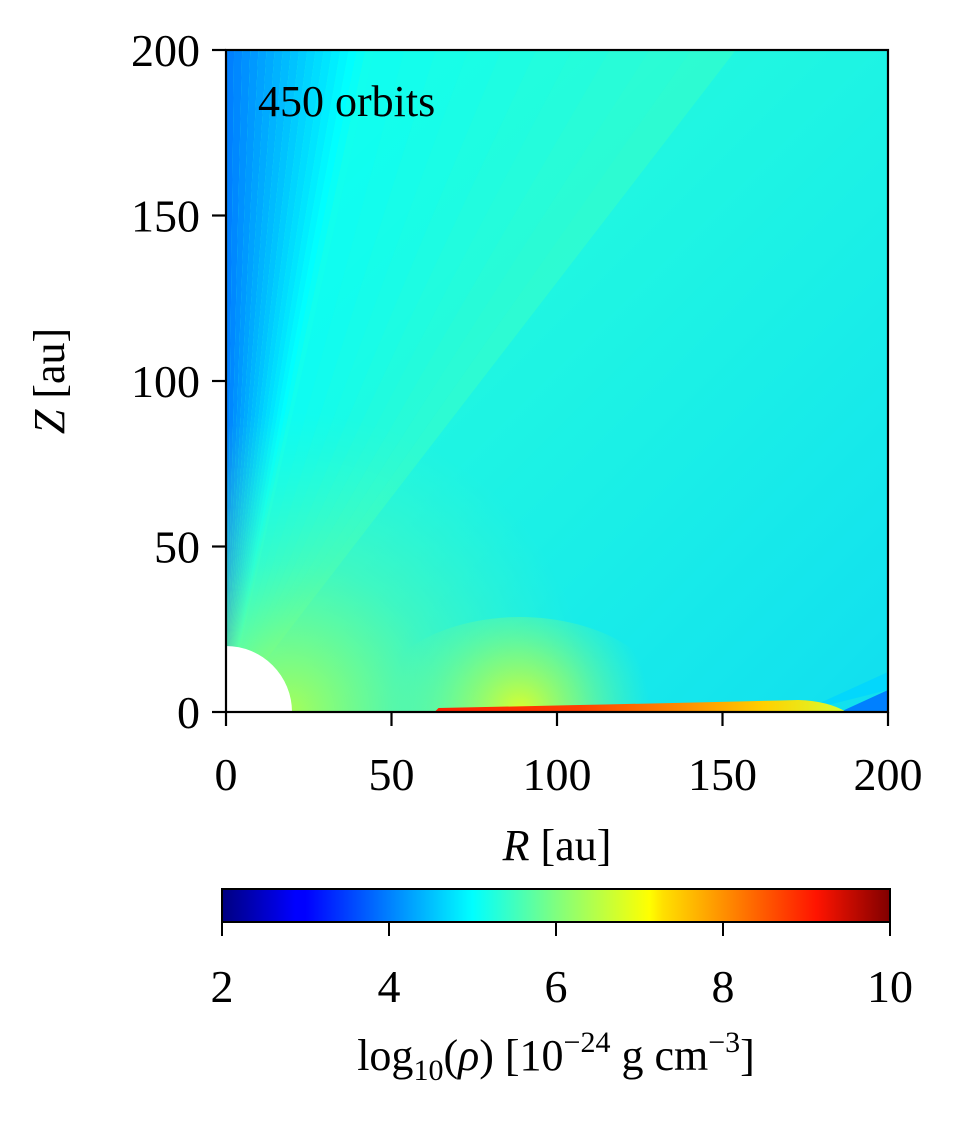 The height and width of the screenshot is (1127, 961). What do you see at coordinates (226, 774) in the screenshot?
I see `x-tick-label: 0` at bounding box center [226, 774].